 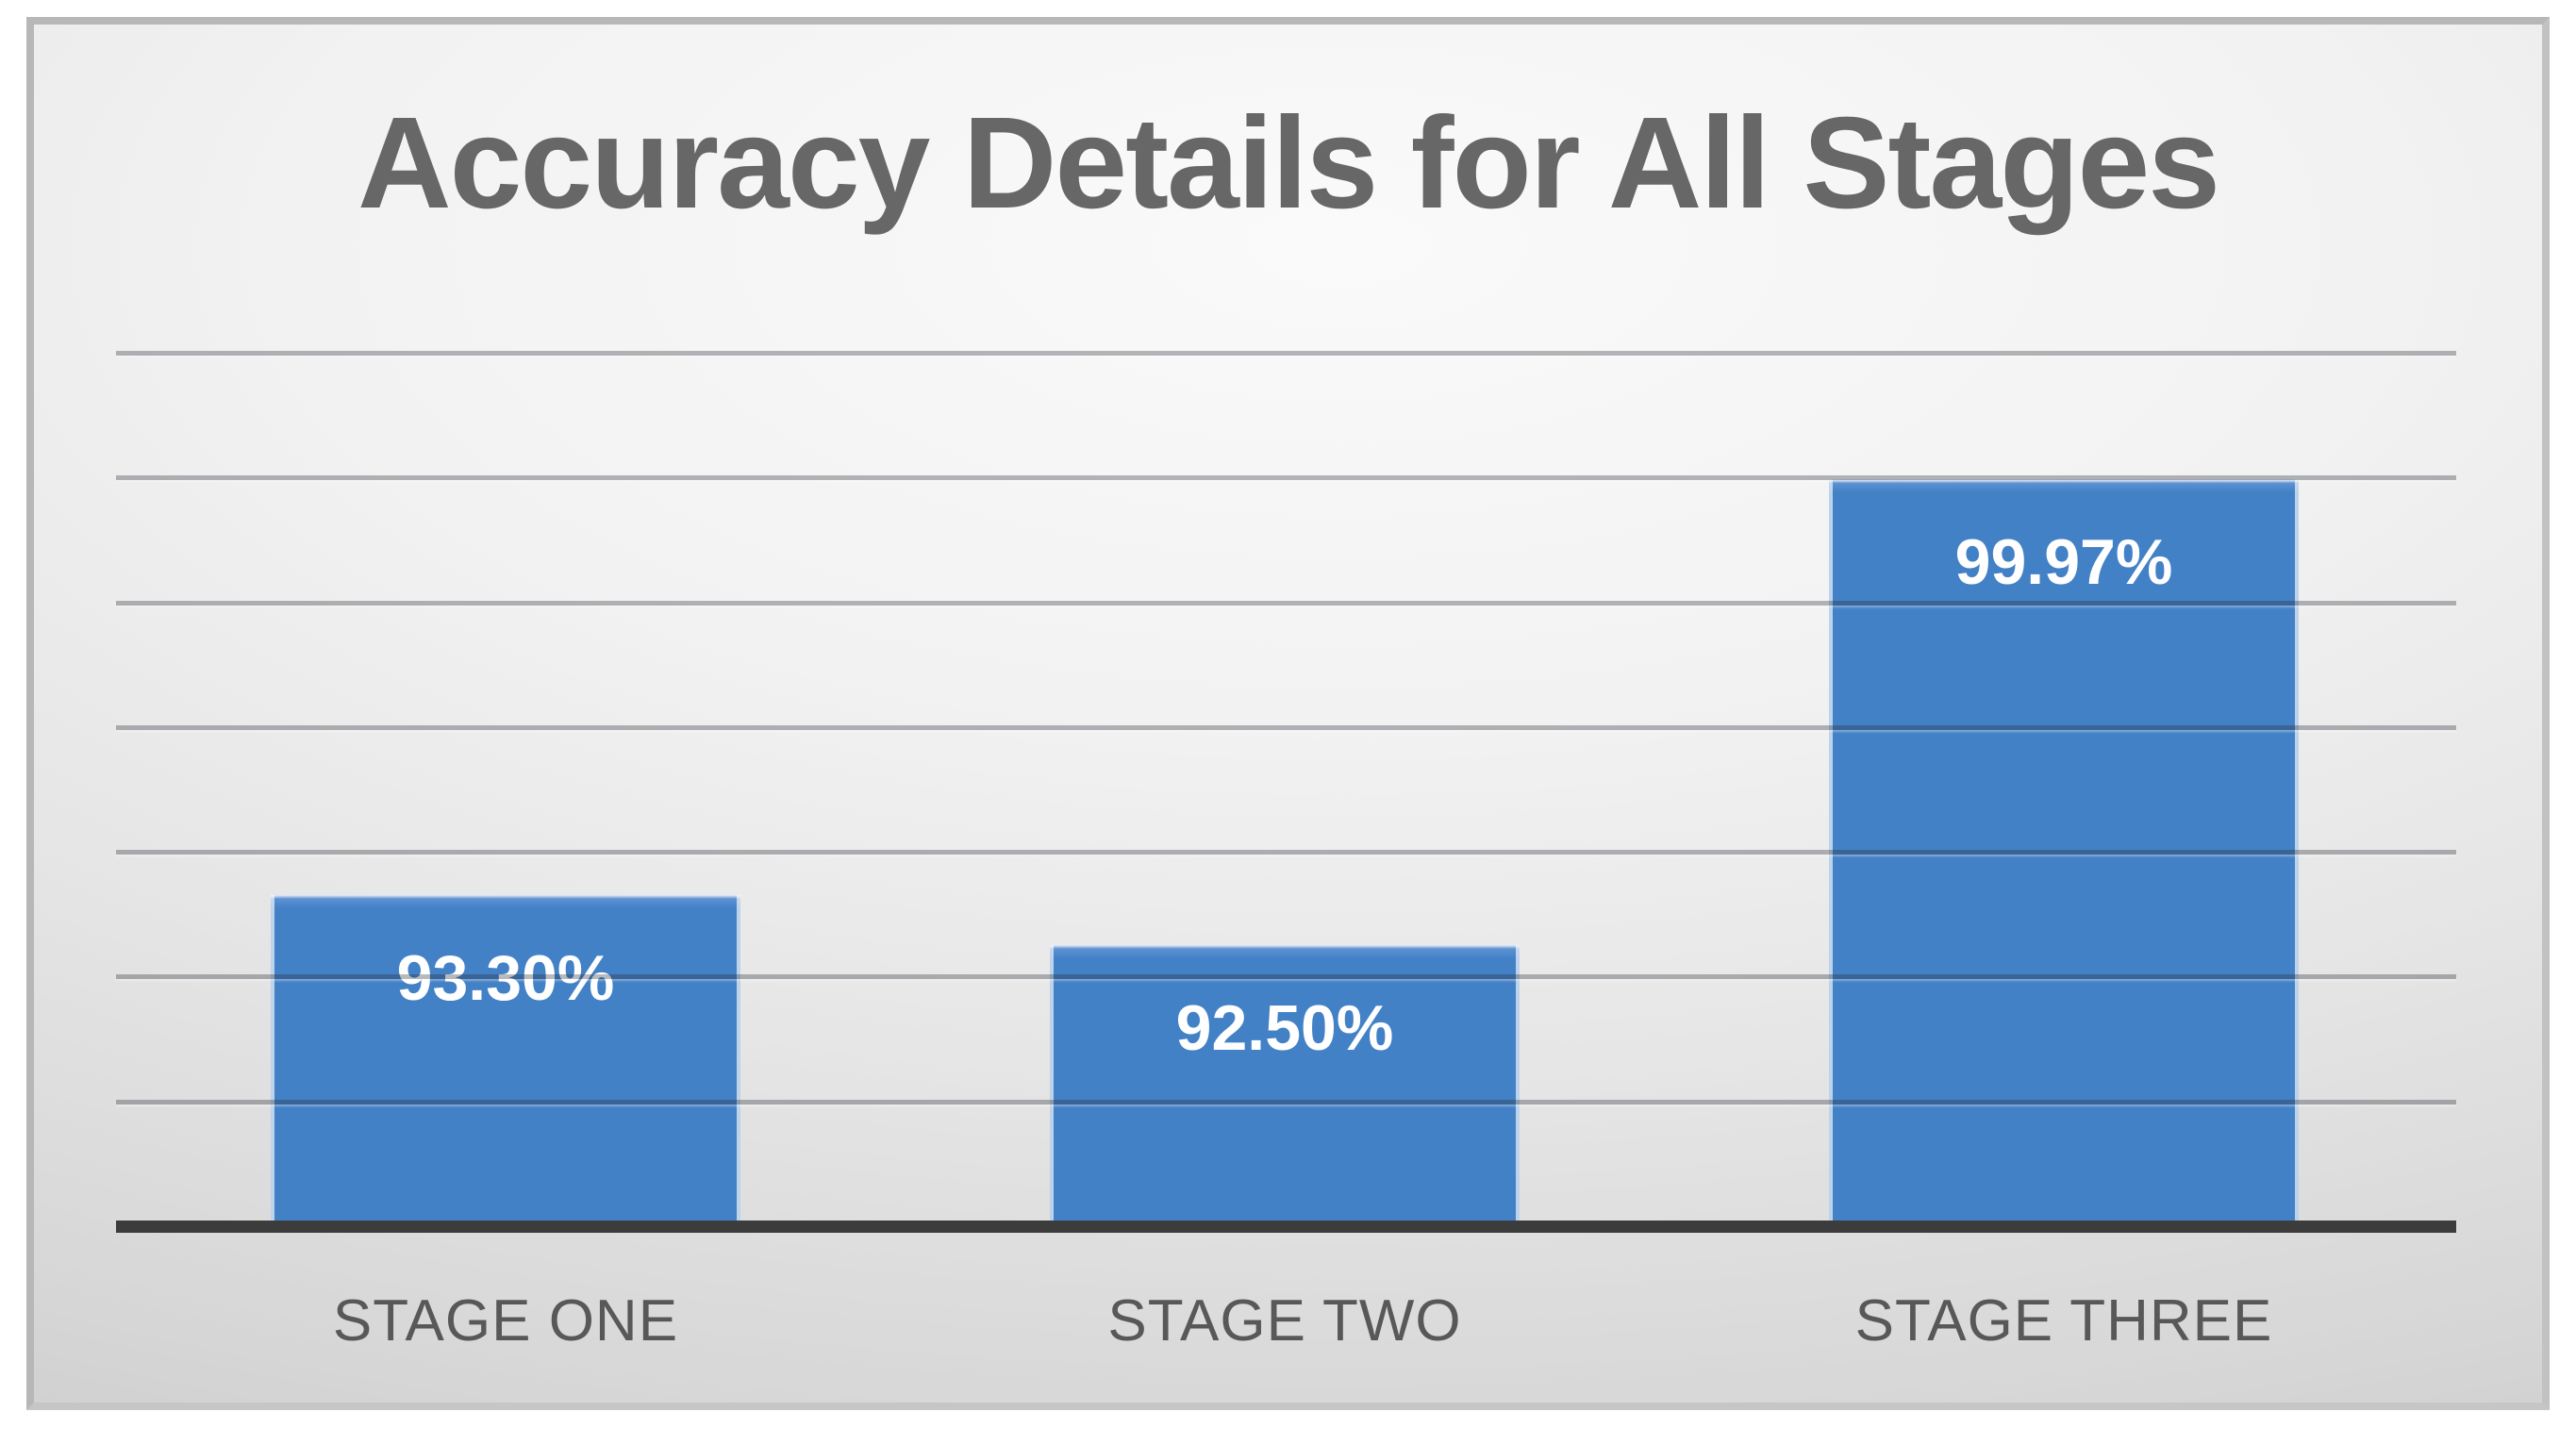 I want to click on bar-value-label-stage-one: 93.30%, so click(x=506, y=978).